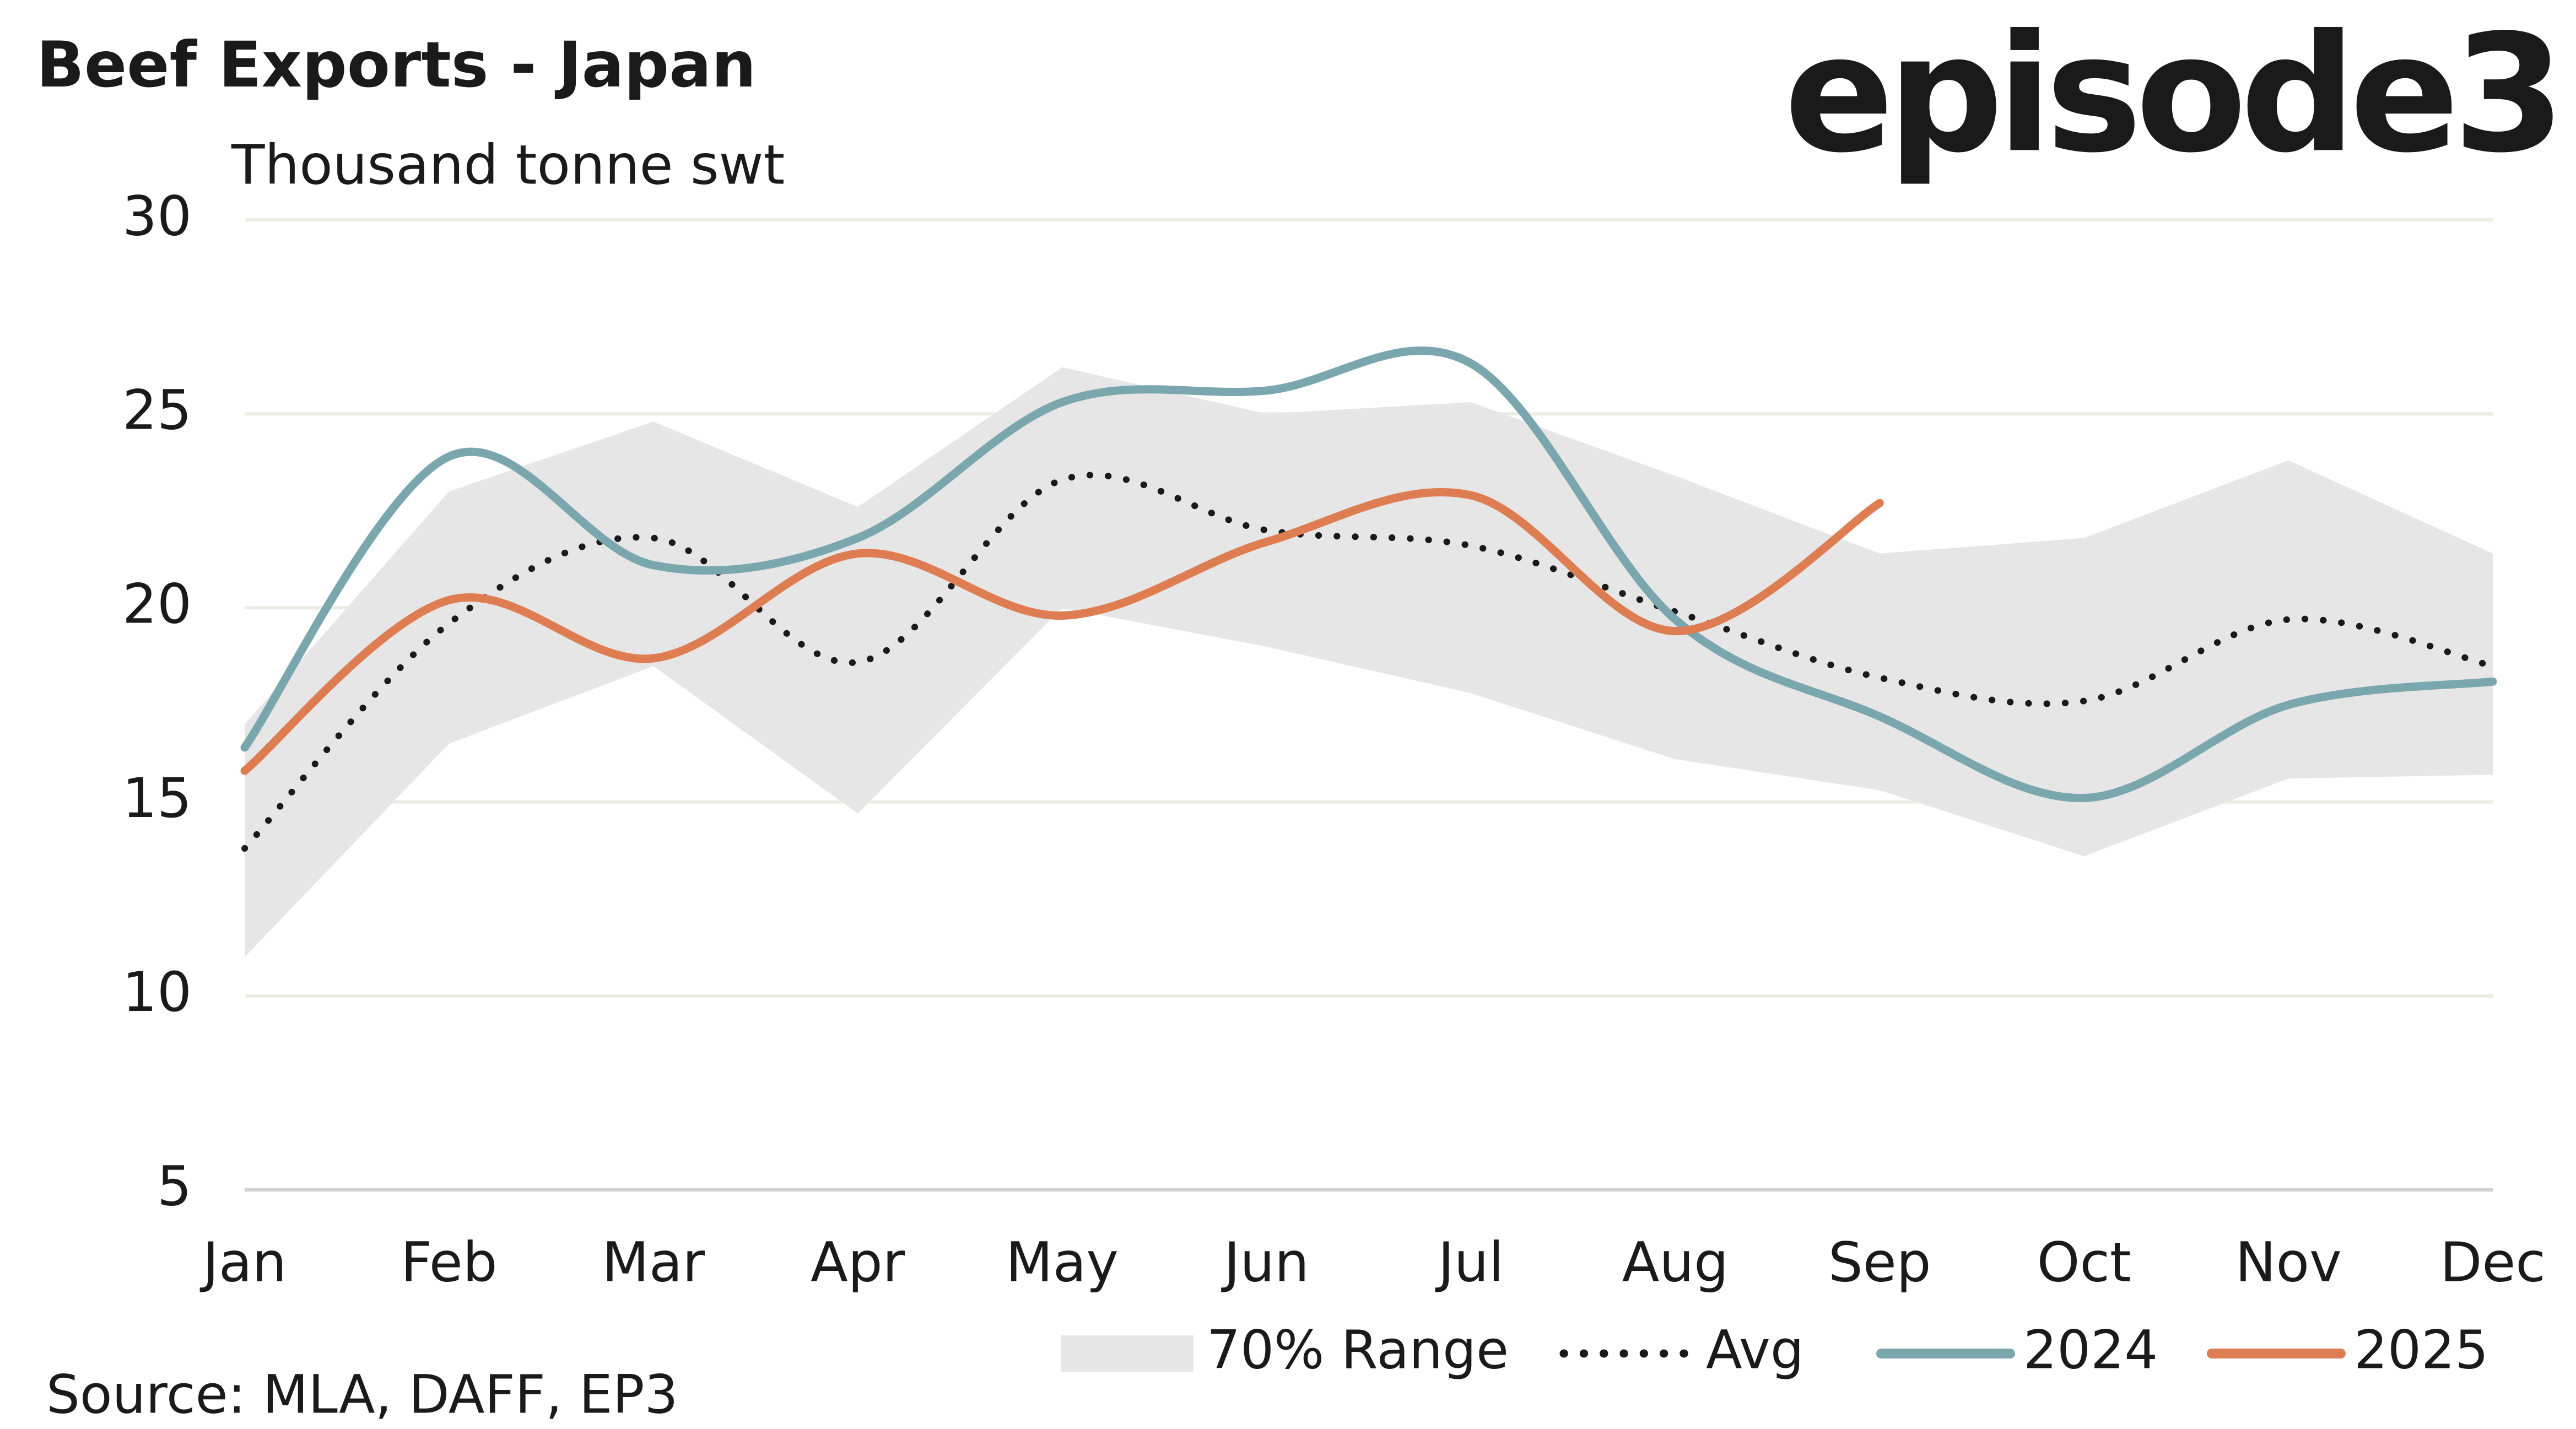 This screenshot has width=2576, height=1429. I want to click on legend-label: Avg, so click(1755, 1350).